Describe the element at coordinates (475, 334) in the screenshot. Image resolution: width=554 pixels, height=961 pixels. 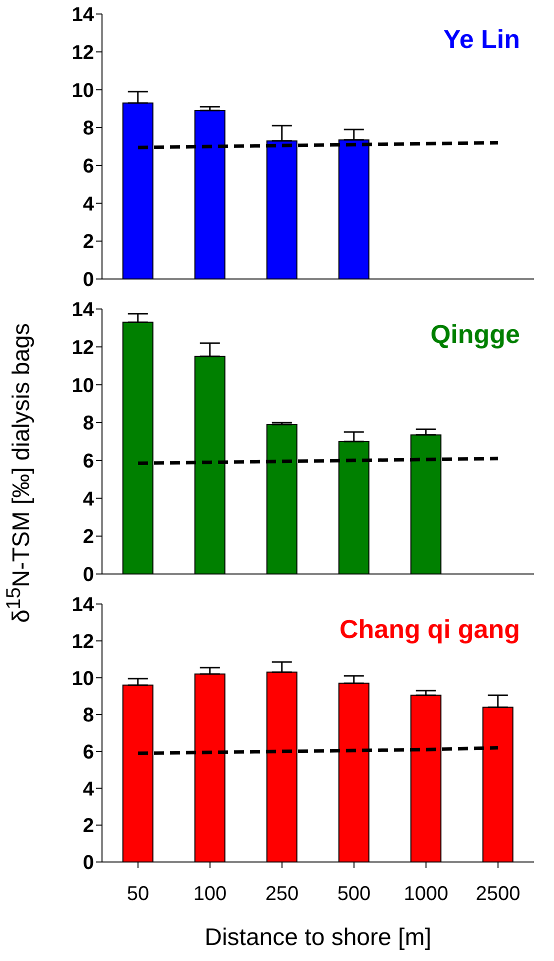
I see `chart-title: Qingge` at that location.